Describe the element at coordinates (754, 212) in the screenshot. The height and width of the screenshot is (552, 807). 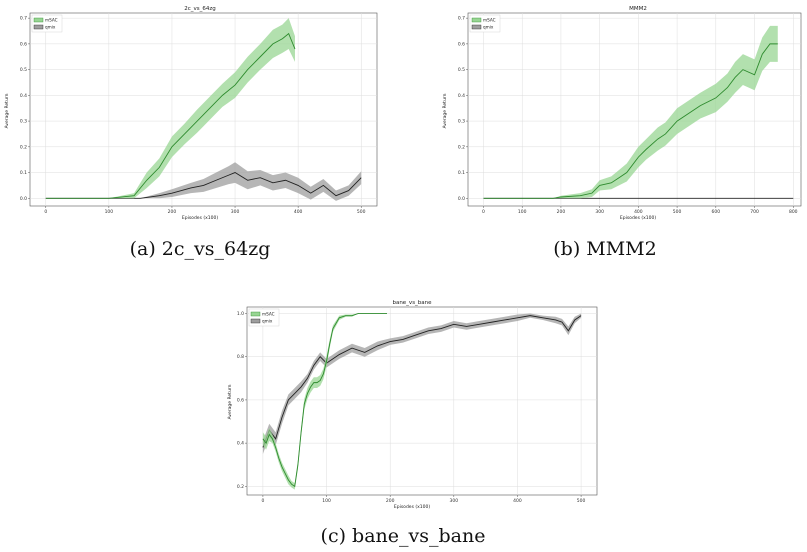
I see `x-tick-label: 700` at that location.